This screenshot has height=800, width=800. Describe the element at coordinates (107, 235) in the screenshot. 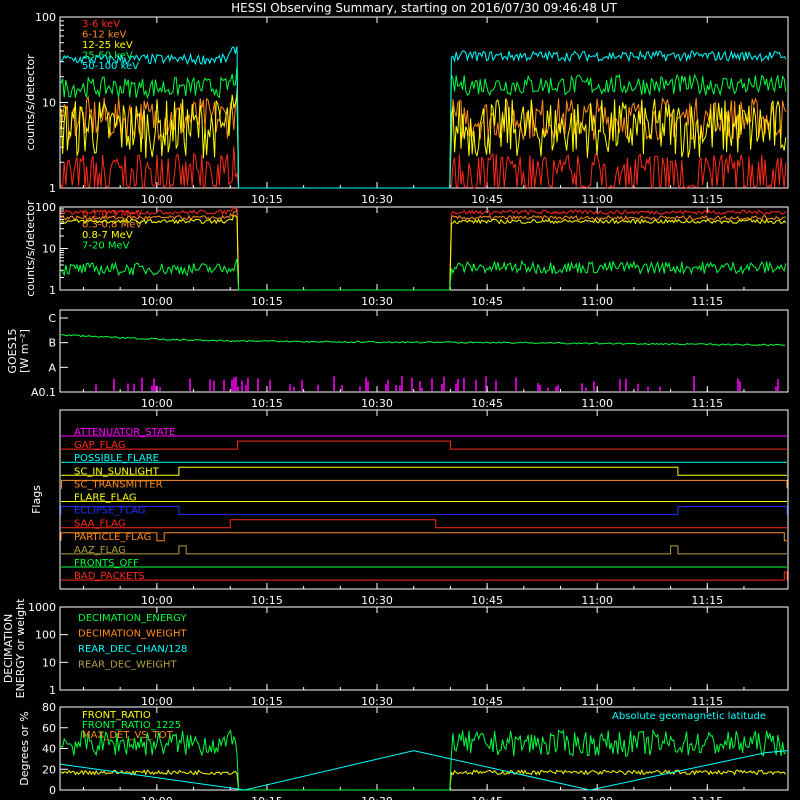

I see `legend-0-8-7-mev: 0.8-7 MeV` at that location.